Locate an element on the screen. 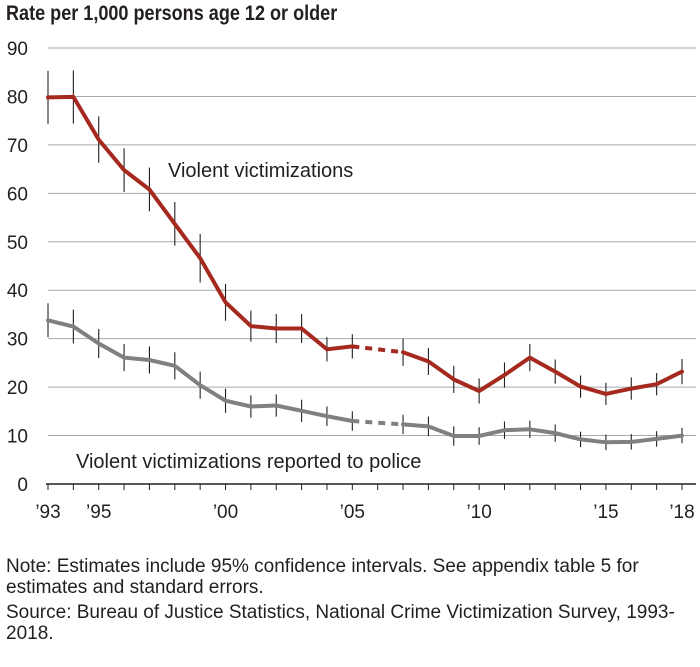  x-tick-label: ’10 is located at coordinates (478, 512).